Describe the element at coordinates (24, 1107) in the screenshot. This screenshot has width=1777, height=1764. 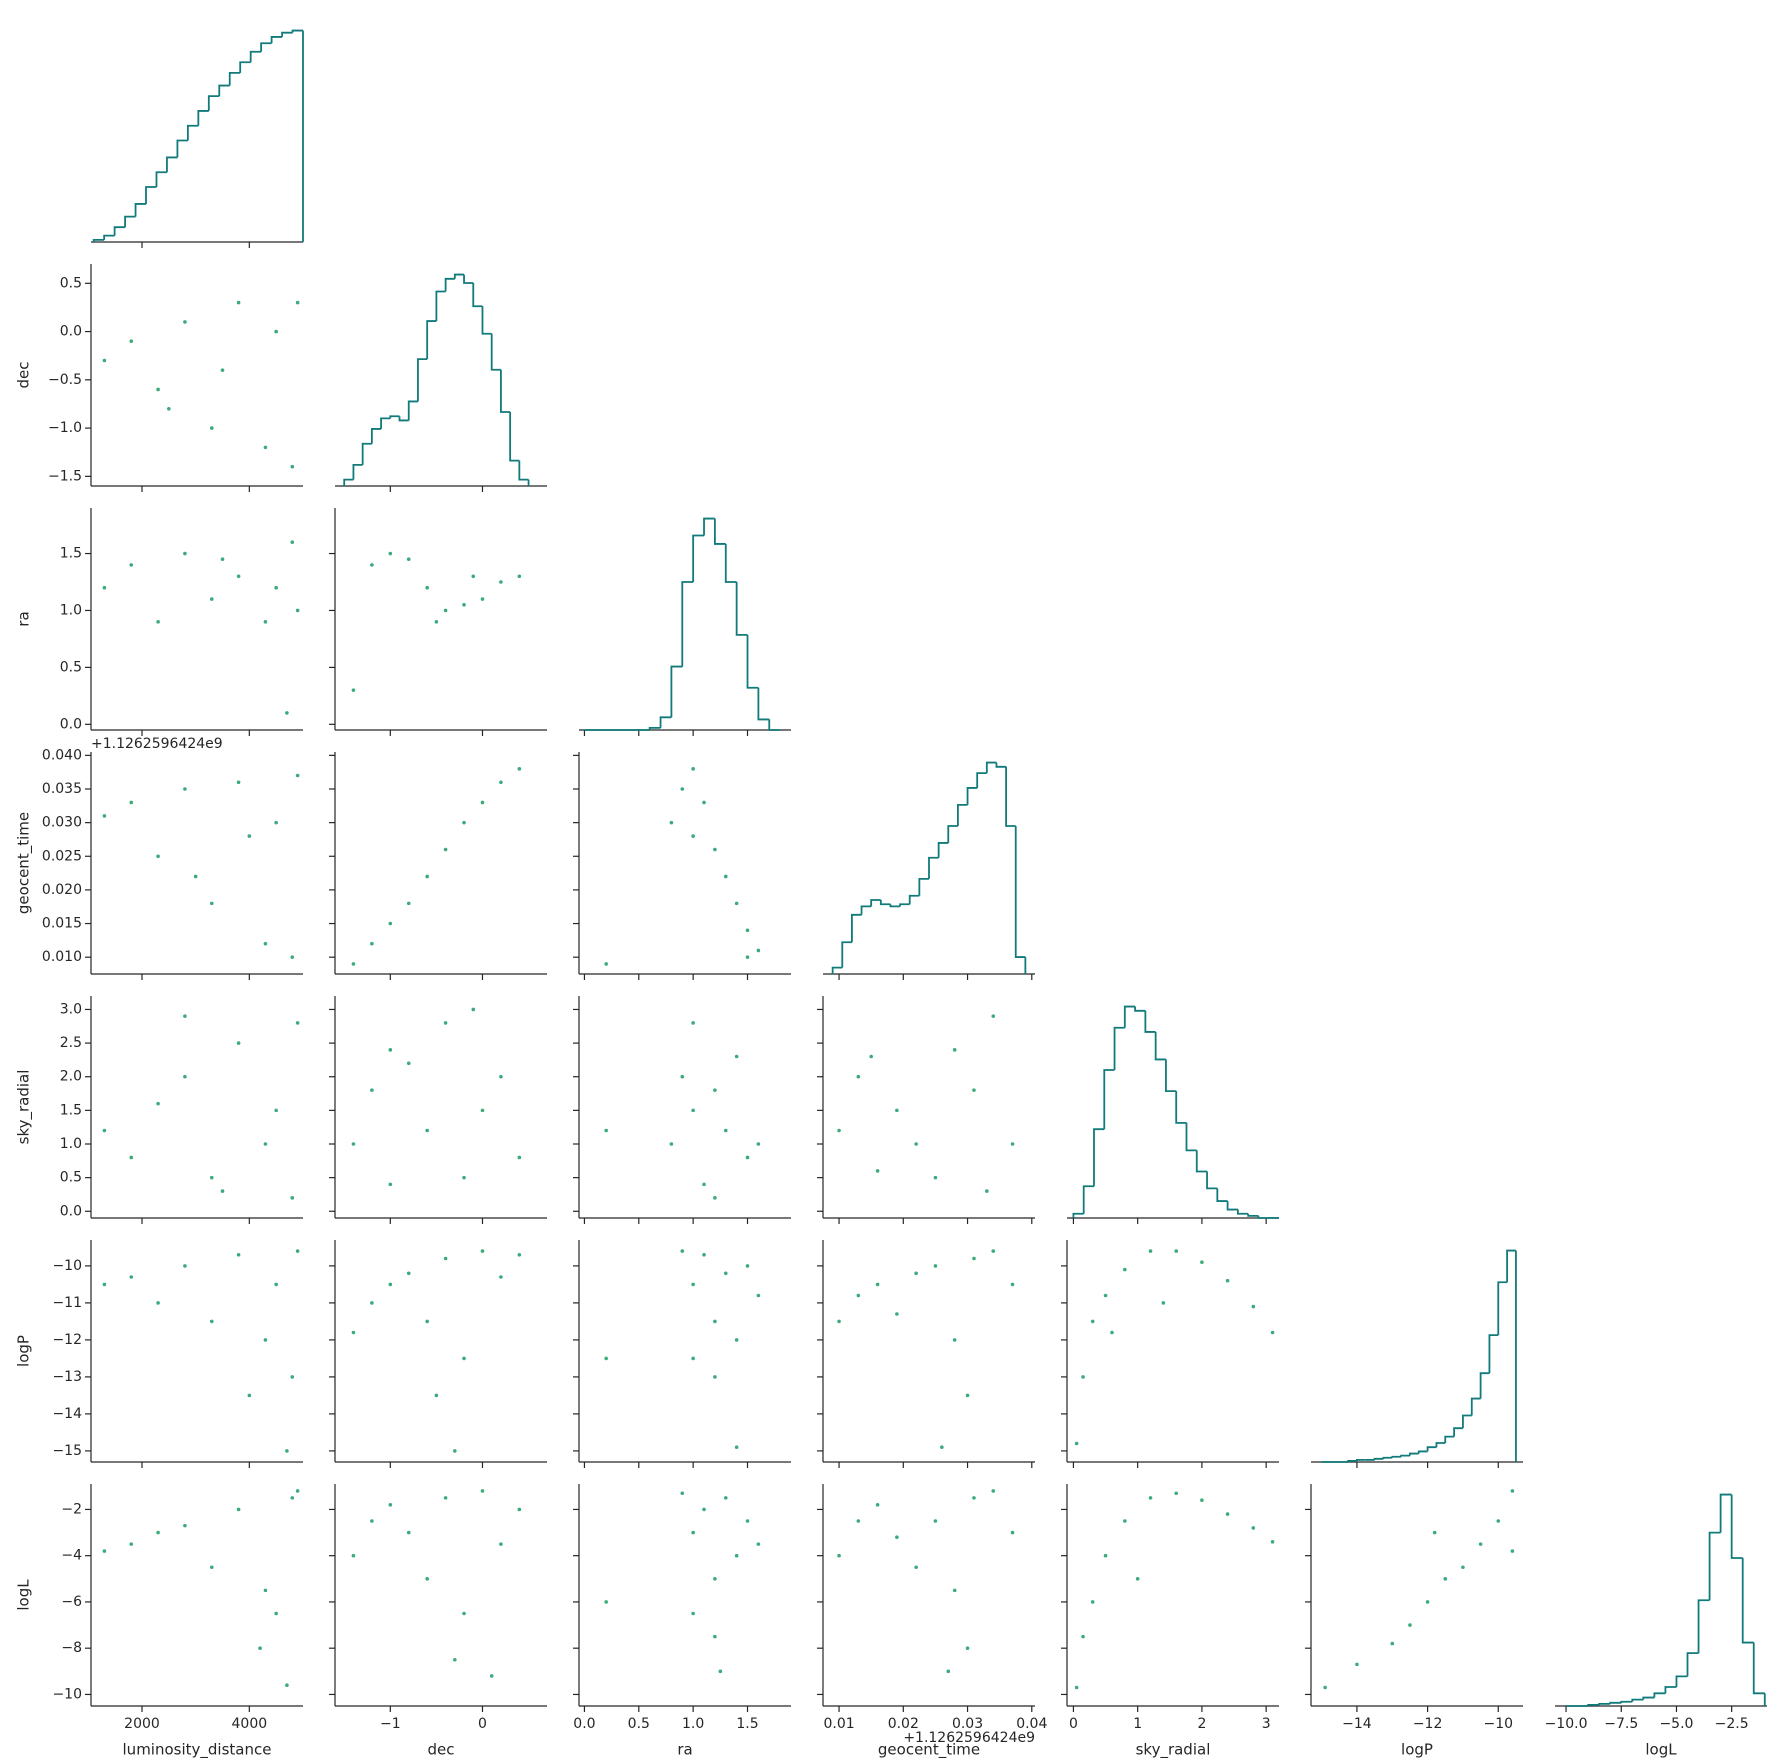
I see `y-axis-label: sky_radial` at that location.